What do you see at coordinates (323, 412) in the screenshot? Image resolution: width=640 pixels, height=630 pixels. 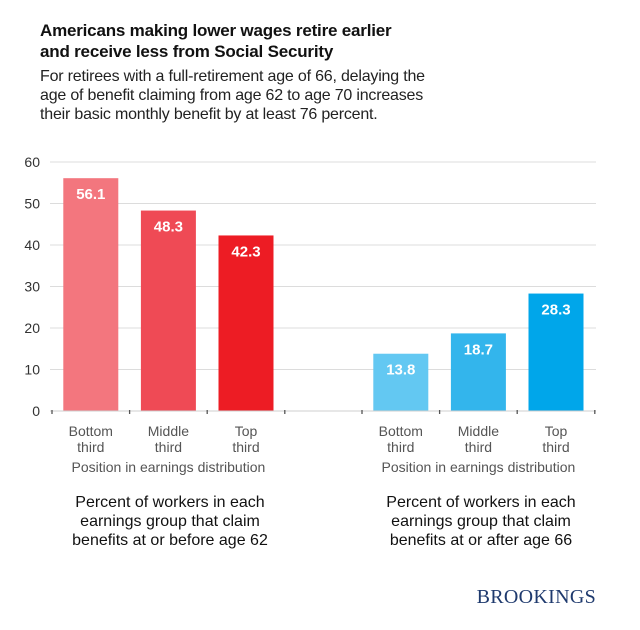 I see `x-axis` at bounding box center [323, 412].